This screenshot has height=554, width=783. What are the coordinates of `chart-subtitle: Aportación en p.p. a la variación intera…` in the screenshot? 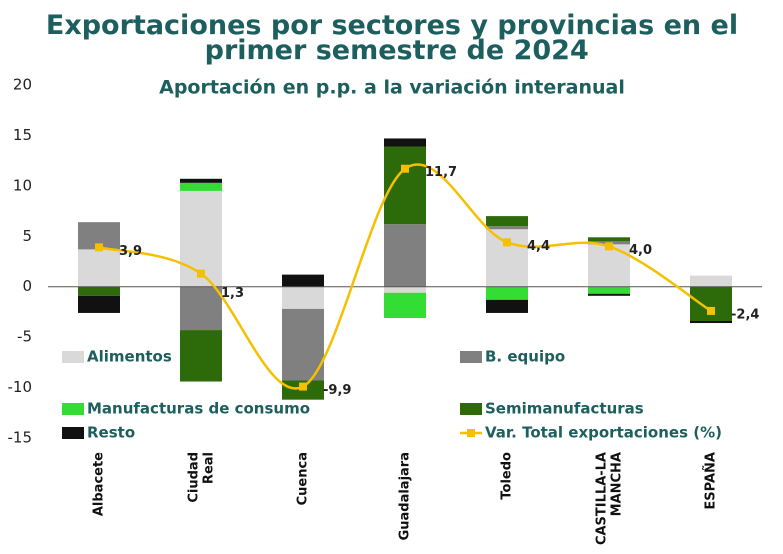 It's located at (392, 88).